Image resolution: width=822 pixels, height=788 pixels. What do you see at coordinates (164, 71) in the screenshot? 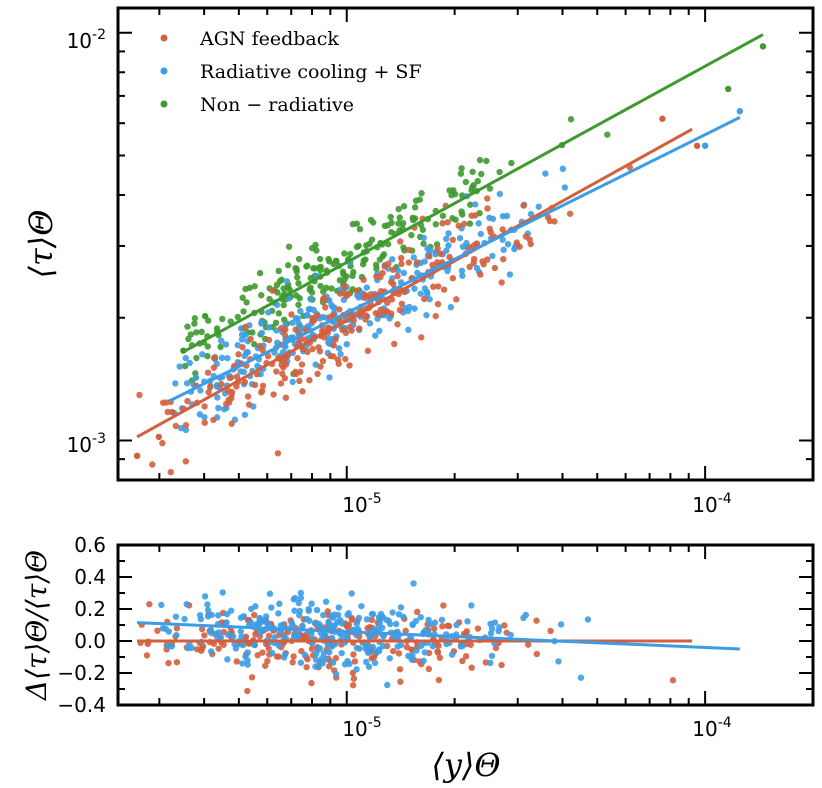
I see `legend-marker-radiative` at bounding box center [164, 71].